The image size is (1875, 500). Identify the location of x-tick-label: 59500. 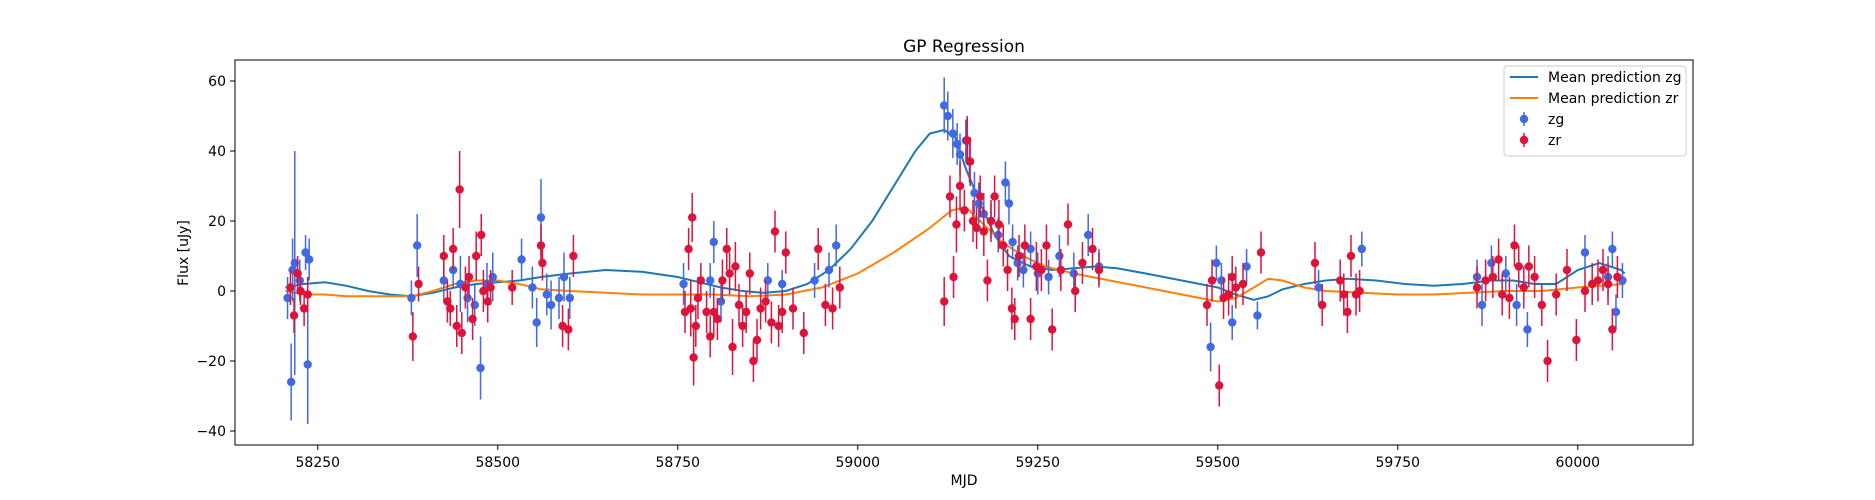
(1218, 463).